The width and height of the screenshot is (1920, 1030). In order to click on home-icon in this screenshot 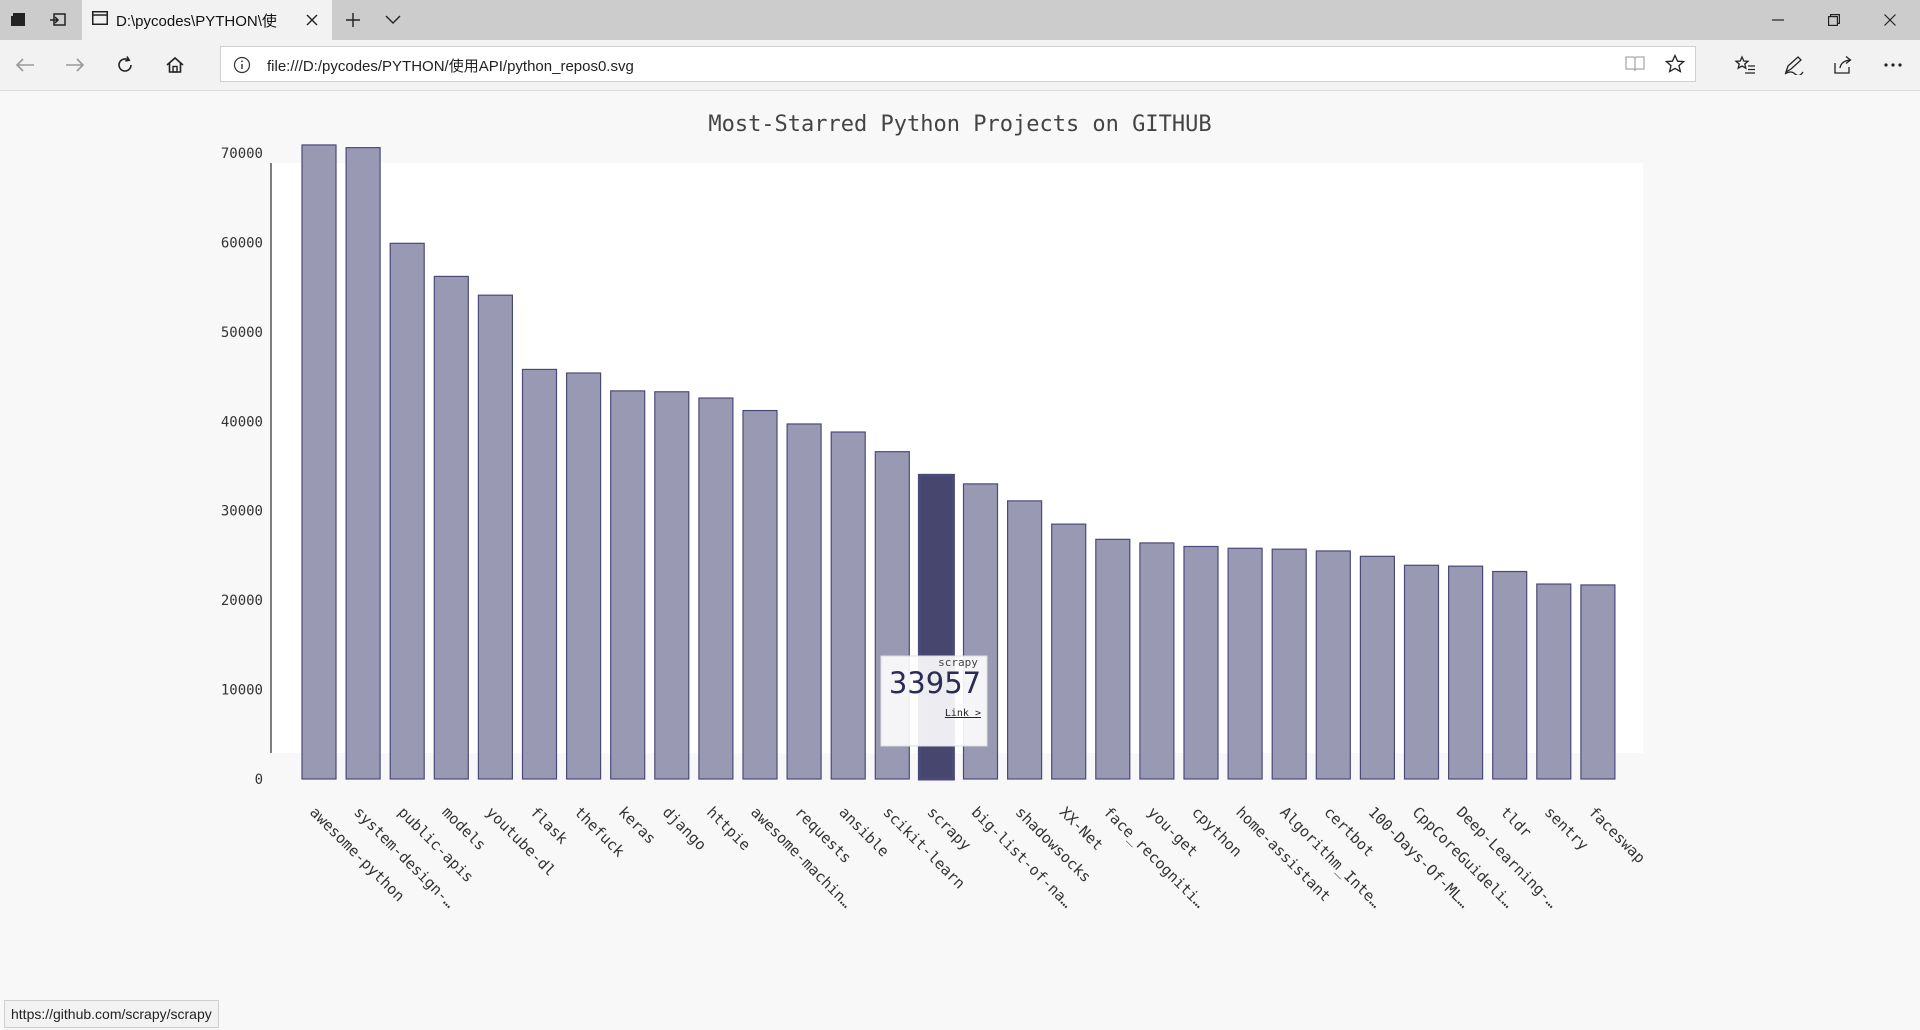, I will do `click(175, 65)`.